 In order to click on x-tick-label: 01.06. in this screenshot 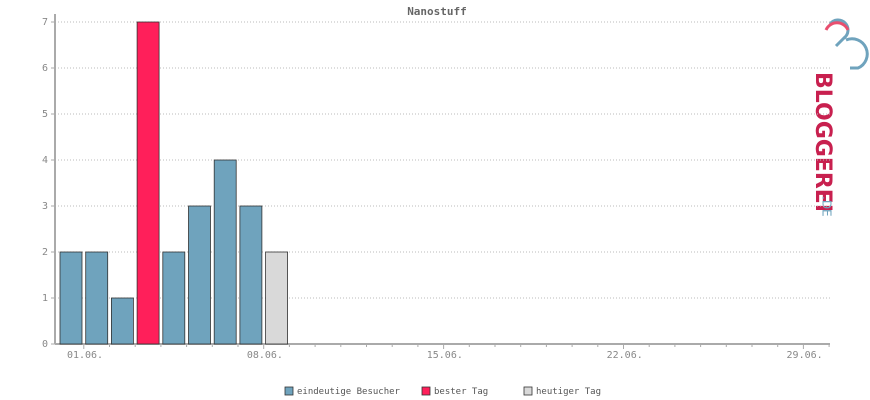, I will do `click(85, 355)`.